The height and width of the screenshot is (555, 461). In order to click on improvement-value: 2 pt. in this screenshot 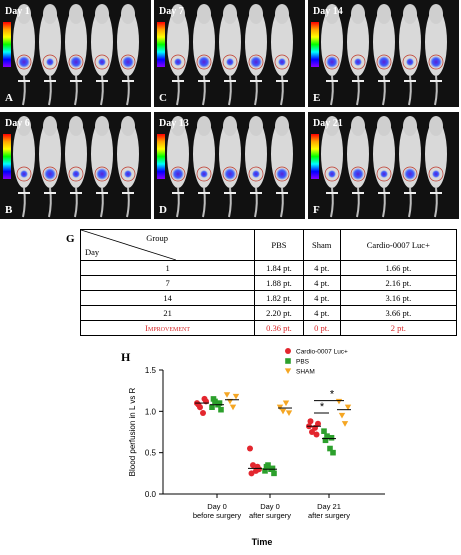, I will do `click(398, 328)`.